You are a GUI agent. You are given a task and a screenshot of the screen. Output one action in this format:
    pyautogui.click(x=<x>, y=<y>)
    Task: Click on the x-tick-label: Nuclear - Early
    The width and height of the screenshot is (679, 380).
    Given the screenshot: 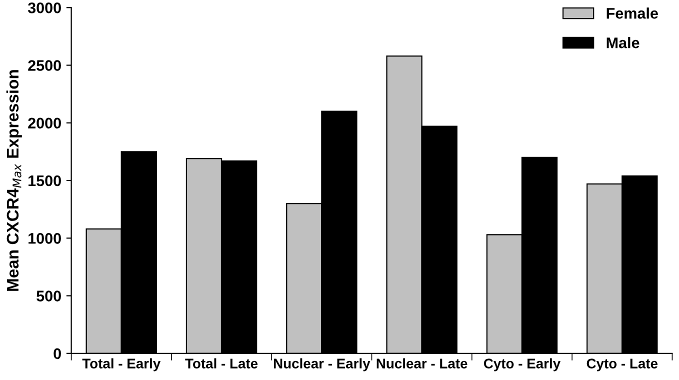 What is the action you would take?
    pyautogui.click(x=322, y=365)
    